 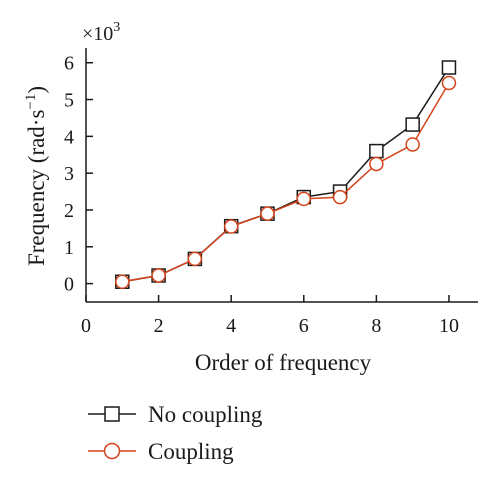 What do you see at coordinates (86, 326) in the screenshot?
I see `x-tick-label: 0` at bounding box center [86, 326].